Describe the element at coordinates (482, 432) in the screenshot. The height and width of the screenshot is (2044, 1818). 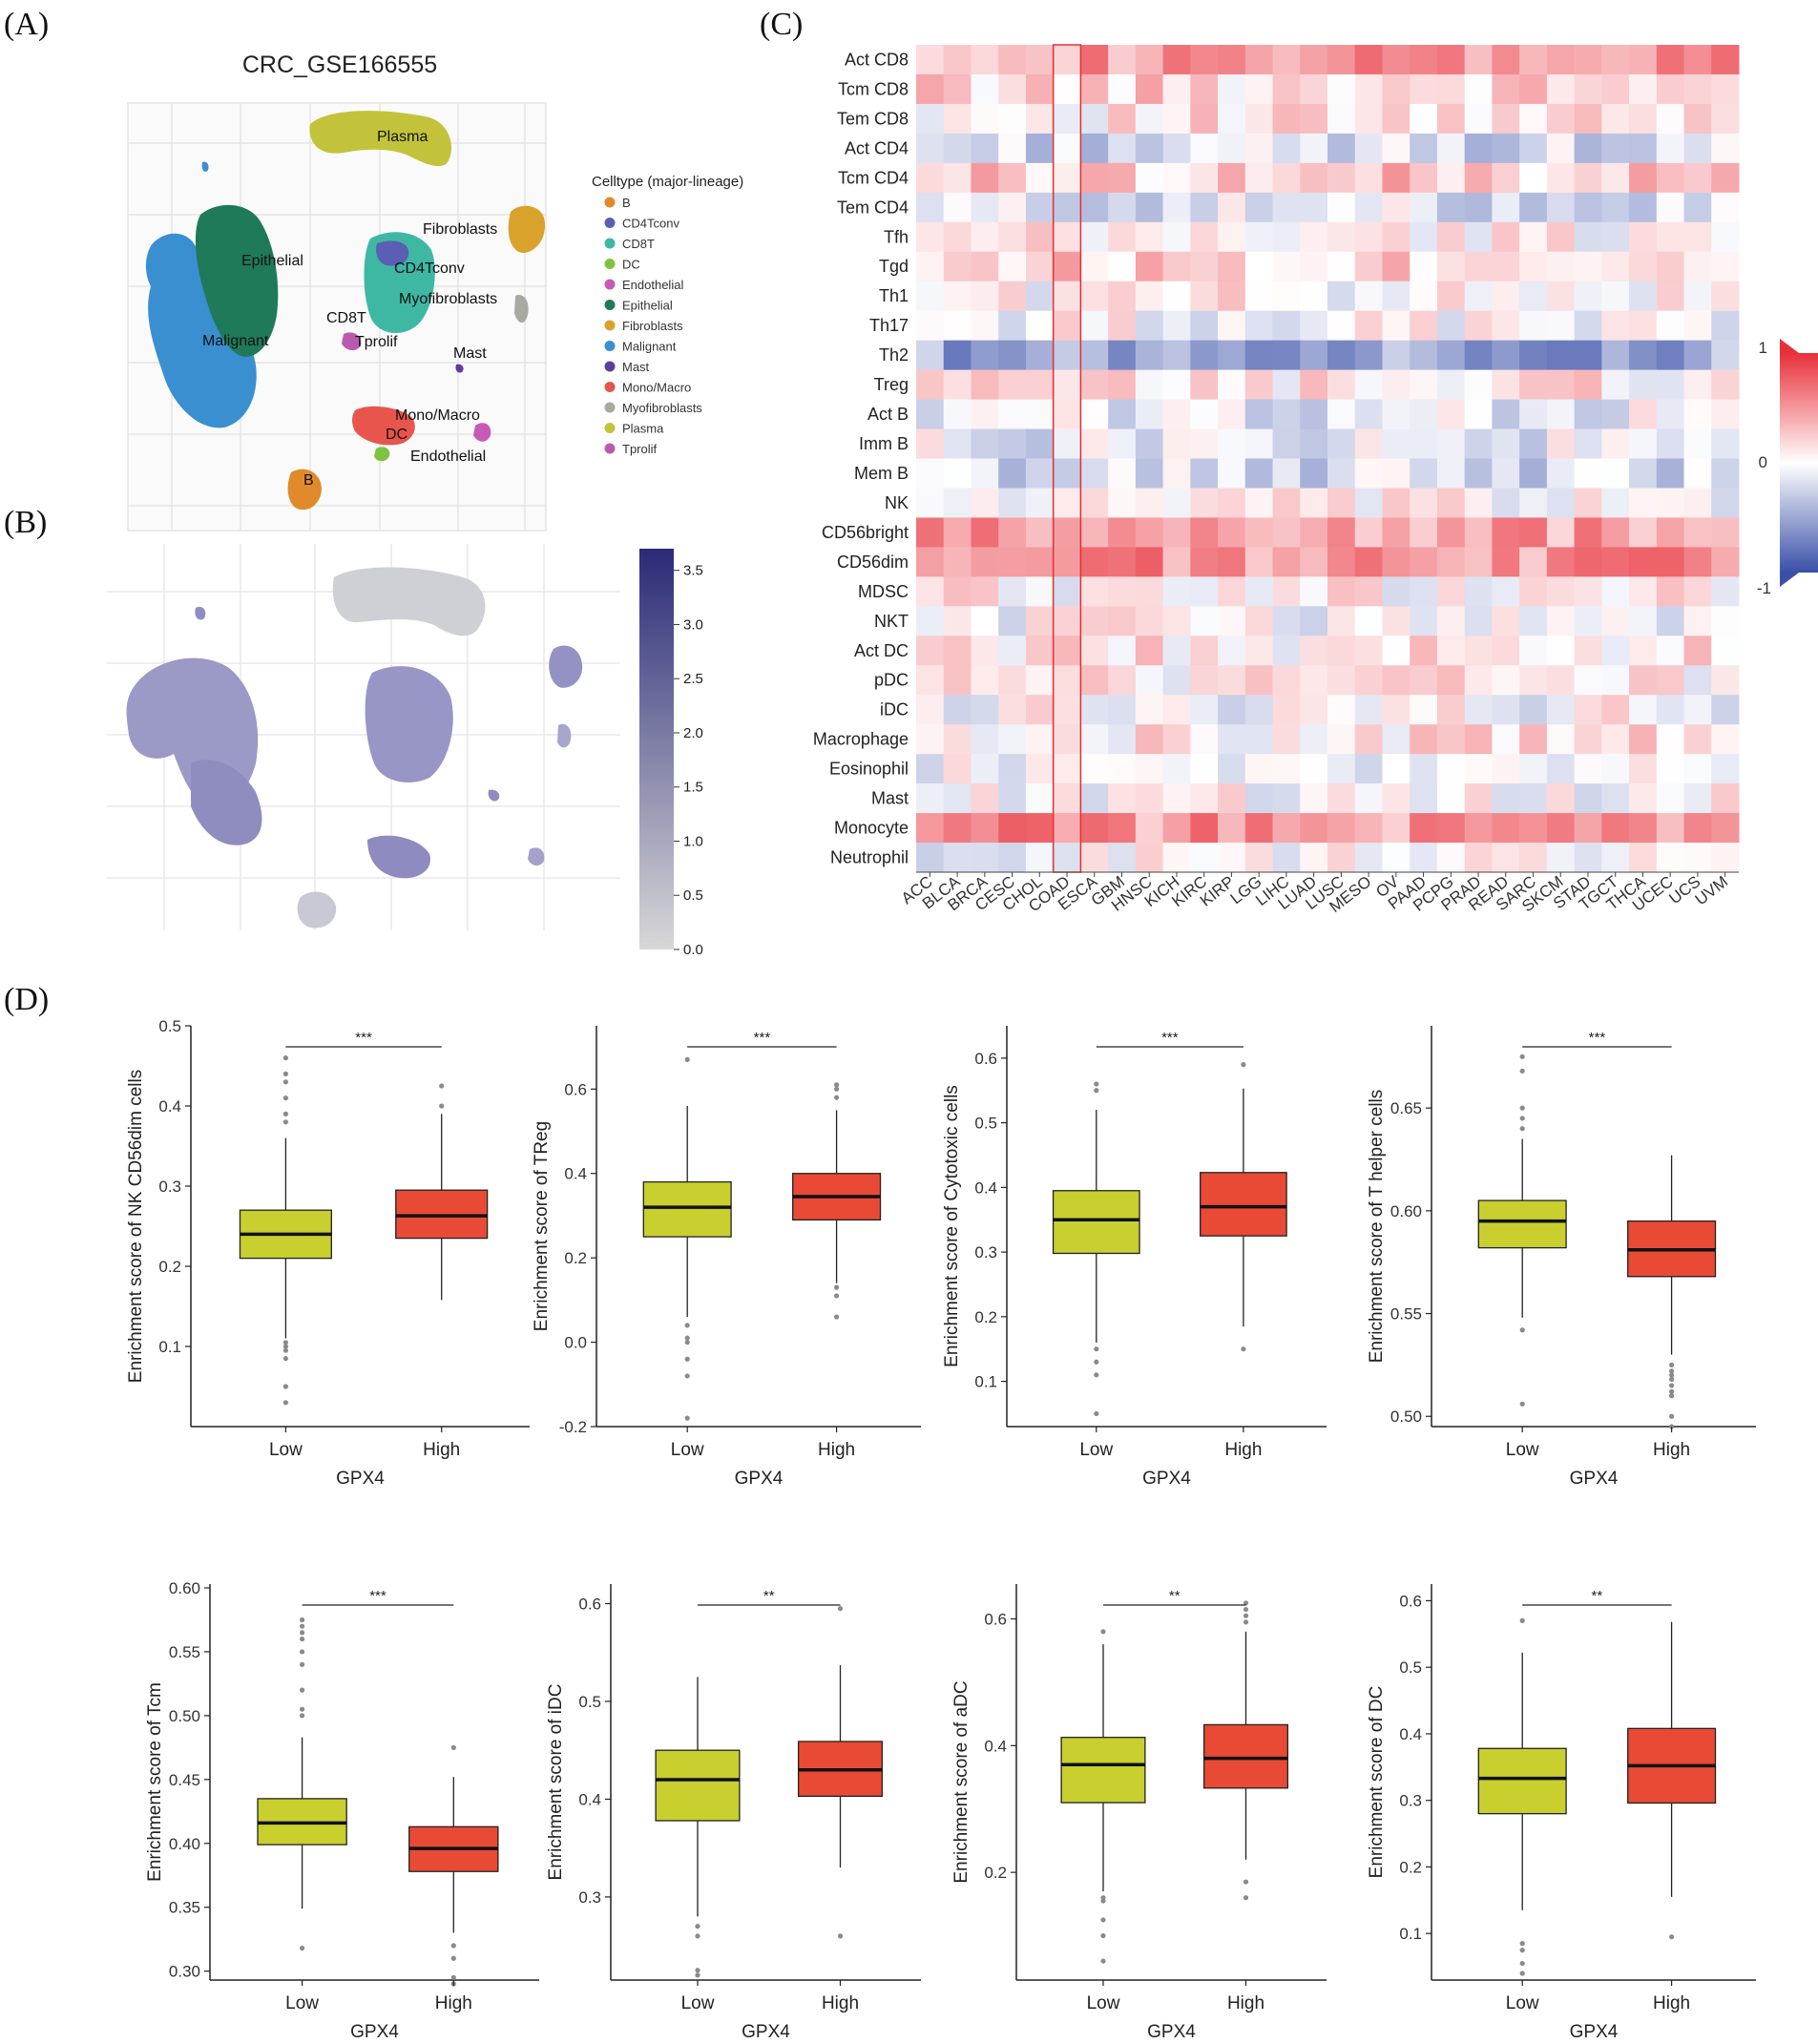
I see `cluster-endothelial` at that location.